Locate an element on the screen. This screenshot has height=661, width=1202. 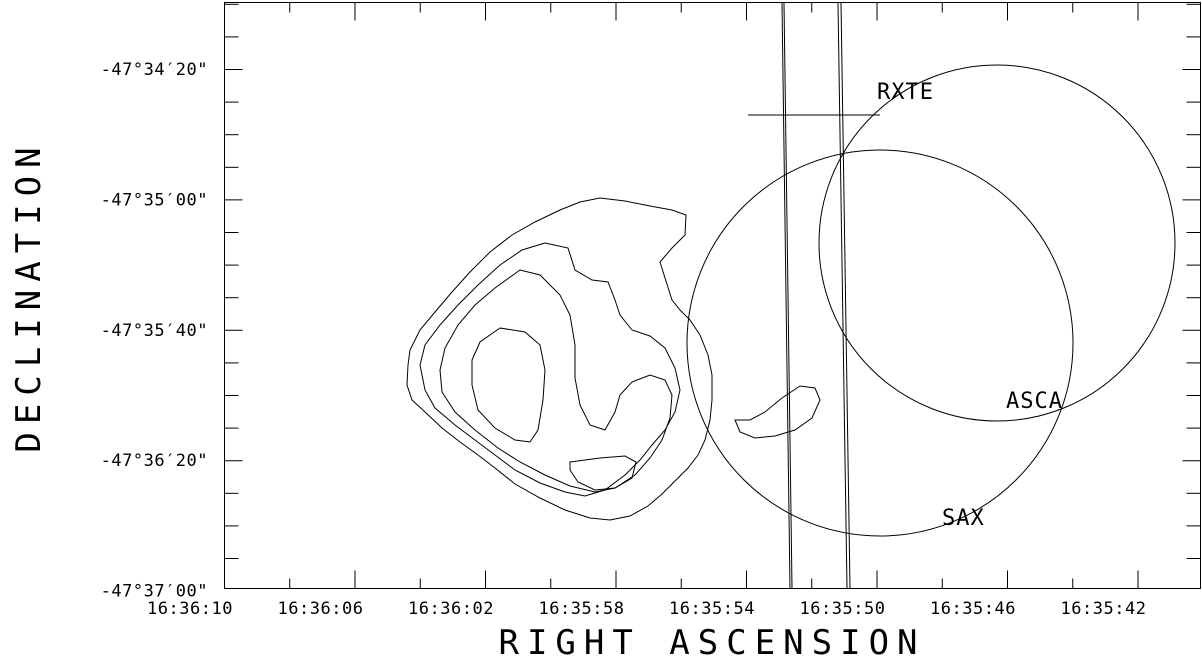
x-tick-label: 16:35:58 is located at coordinates (582, 609).